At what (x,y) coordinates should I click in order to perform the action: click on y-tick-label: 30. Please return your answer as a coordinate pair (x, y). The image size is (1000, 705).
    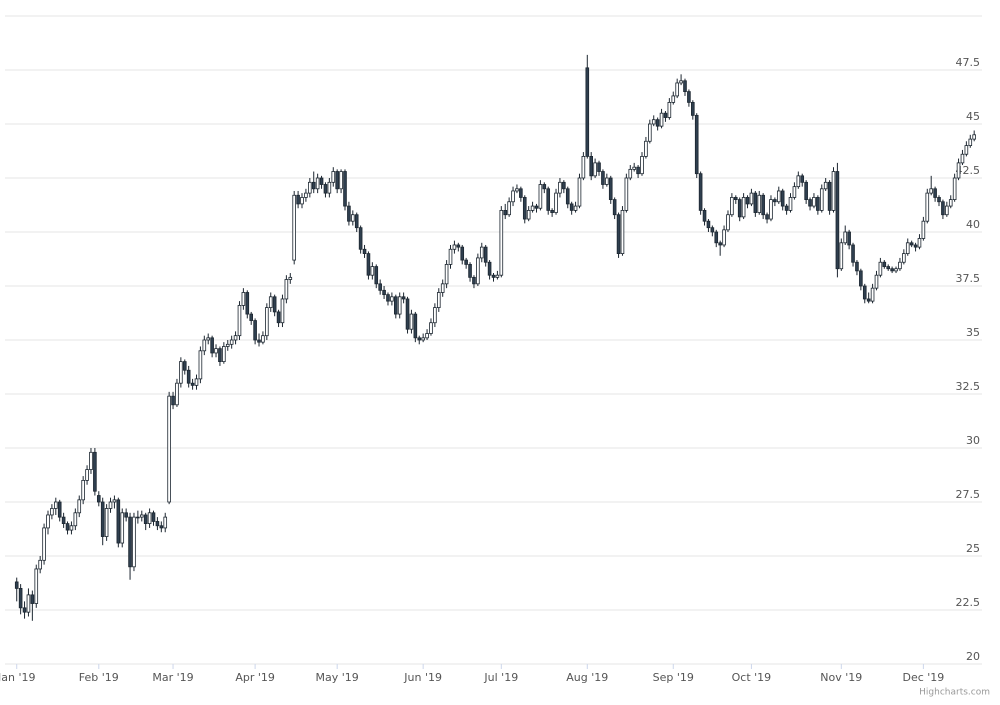
    Looking at the image, I should click on (973, 440).